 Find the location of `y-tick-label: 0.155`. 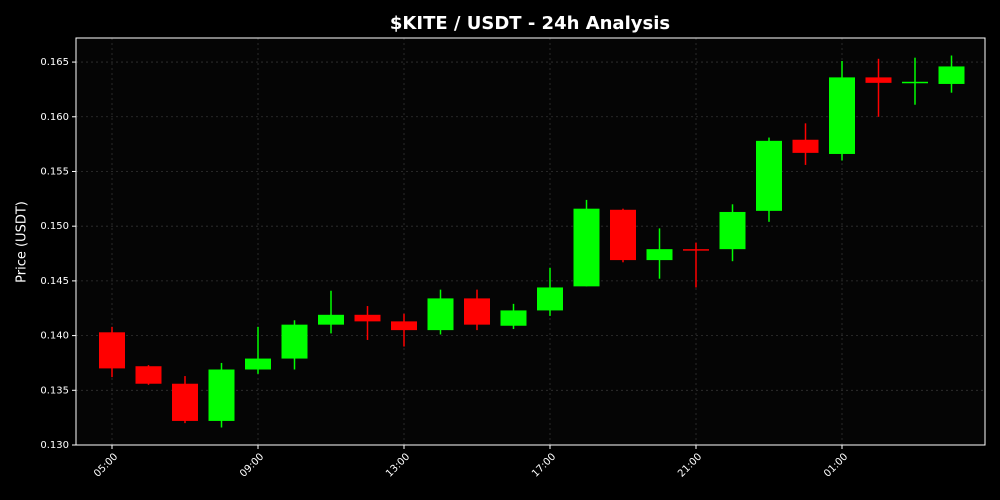

y-tick-label: 0.155 is located at coordinates (54, 171).